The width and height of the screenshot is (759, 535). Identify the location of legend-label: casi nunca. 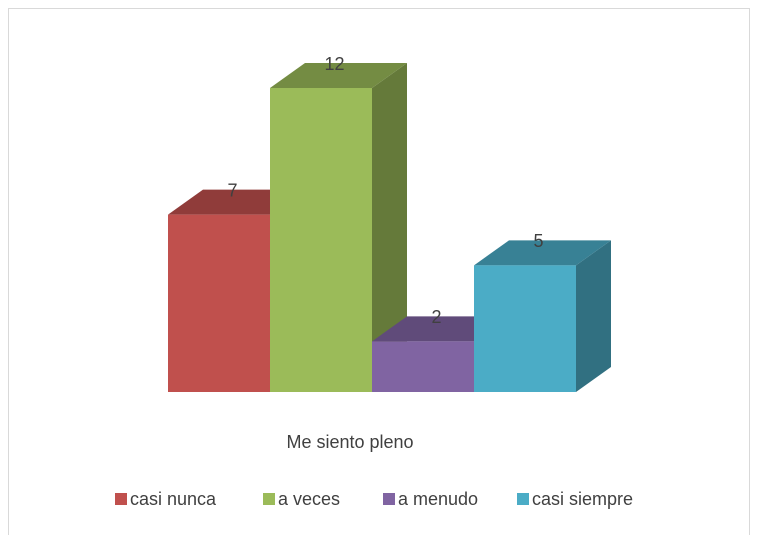
(173, 499).